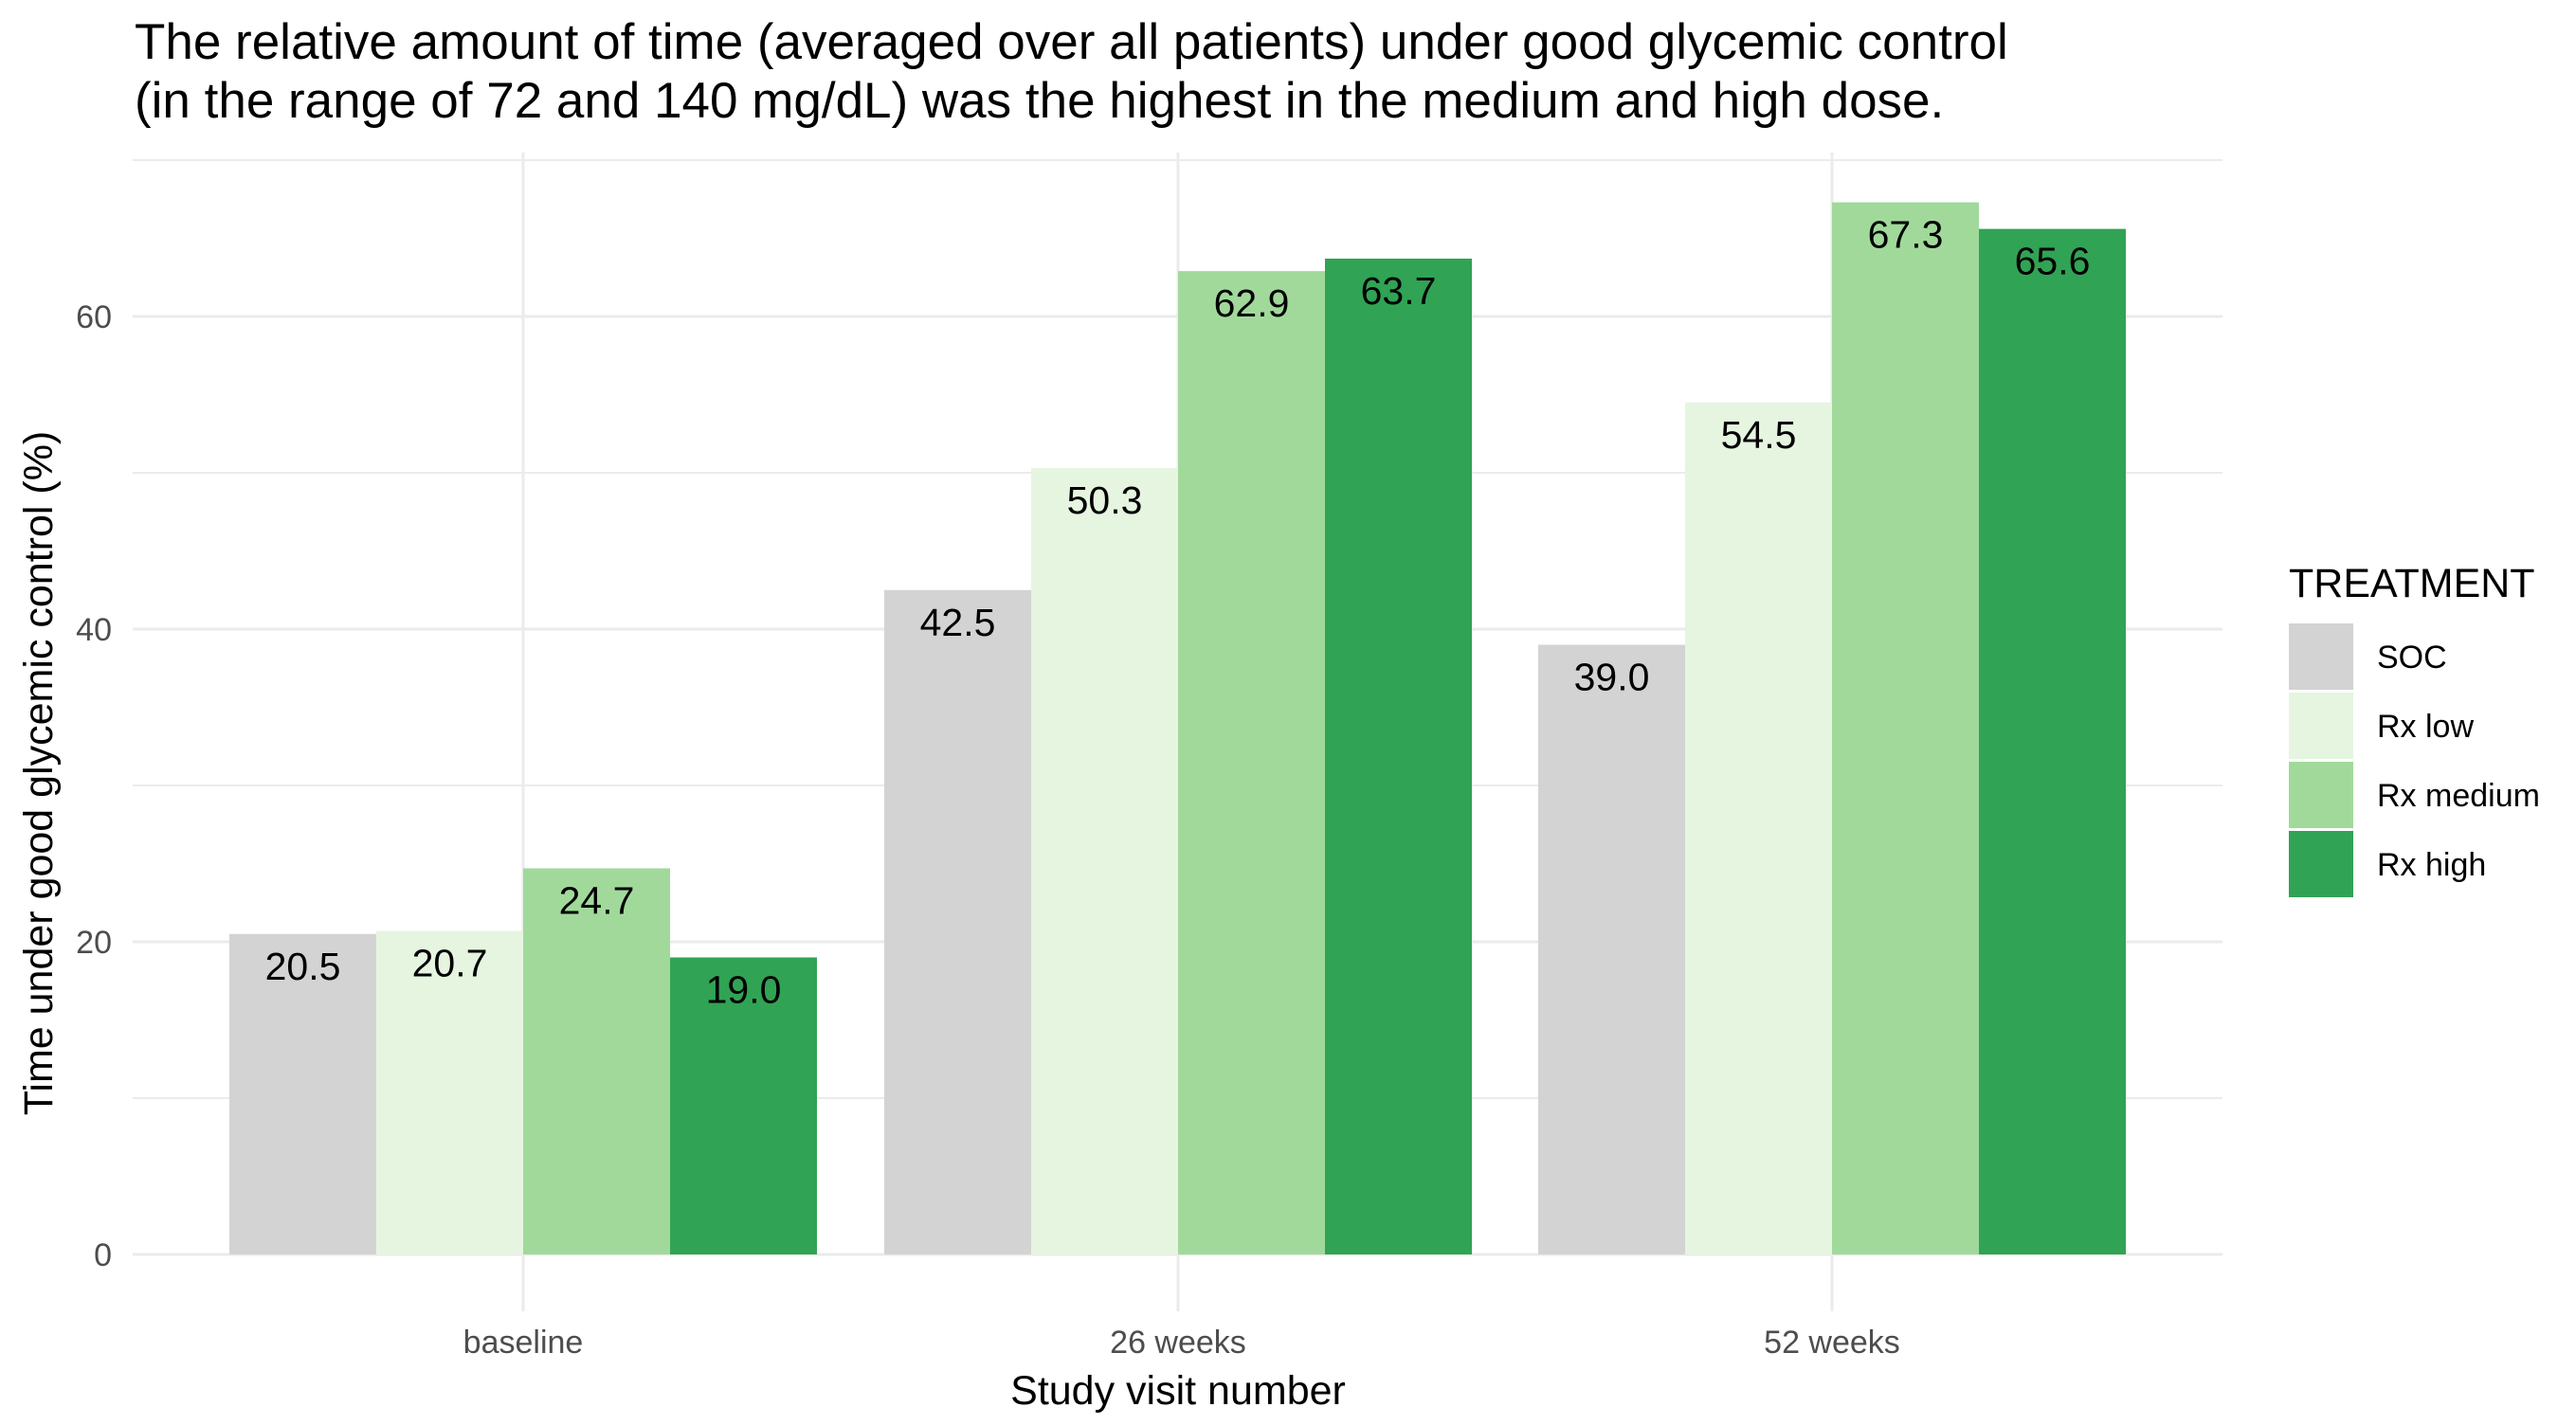 This screenshot has height=1425, width=2576. What do you see at coordinates (450, 962) in the screenshot?
I see `bar-value-label: 20.7` at bounding box center [450, 962].